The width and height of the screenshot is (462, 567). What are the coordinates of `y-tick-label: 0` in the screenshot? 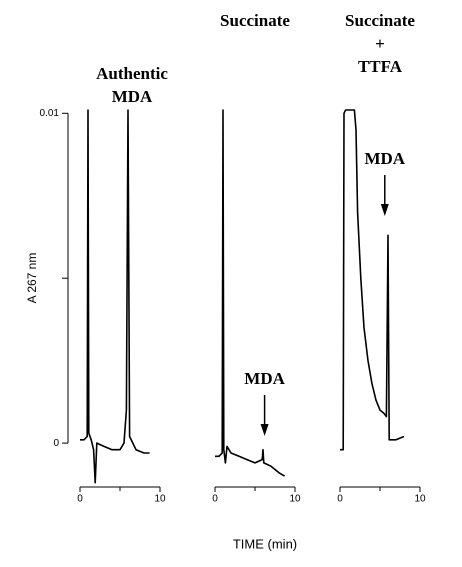 It's located at (56, 443).